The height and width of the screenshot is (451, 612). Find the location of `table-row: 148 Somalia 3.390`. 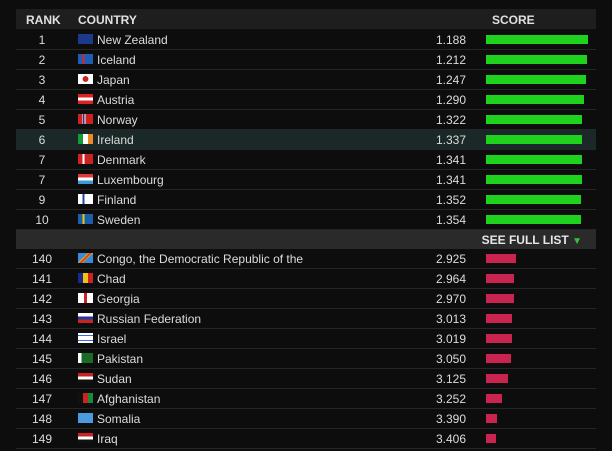

table-row: 148 Somalia 3.390 is located at coordinates (306, 419).